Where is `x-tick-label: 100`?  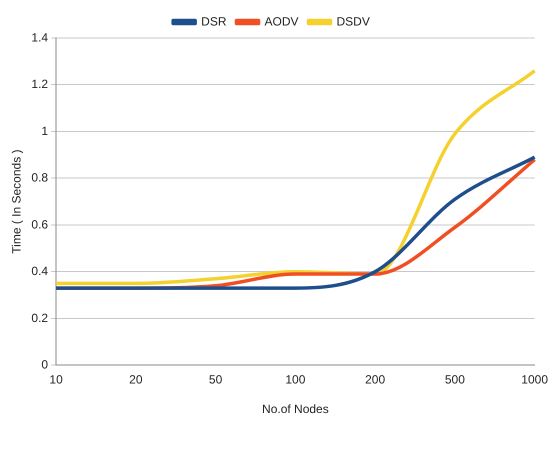
x-tick-label: 100 is located at coordinates (295, 379).